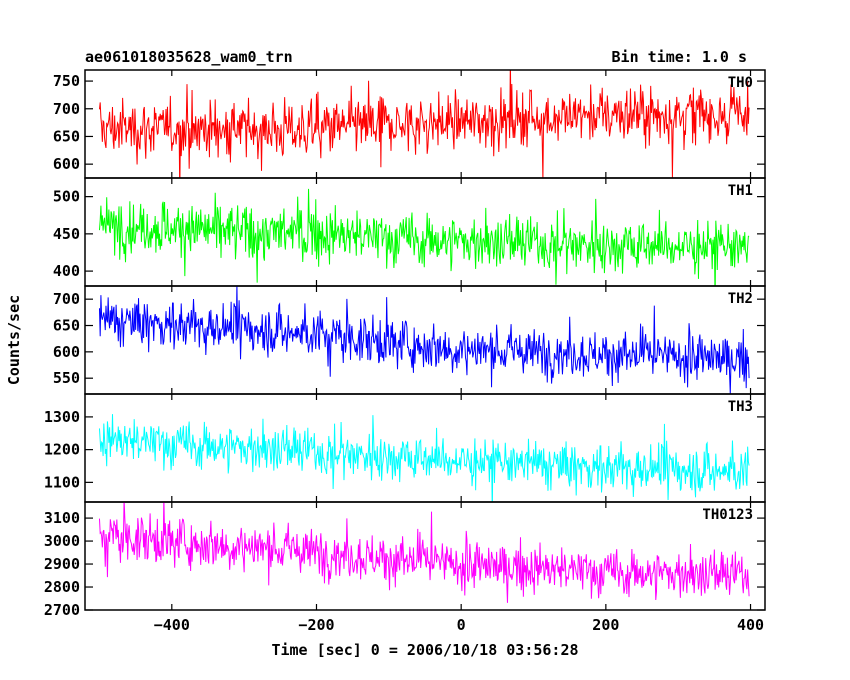  Describe the element at coordinates (461, 625) in the screenshot. I see `x-tick-label: 0` at that location.